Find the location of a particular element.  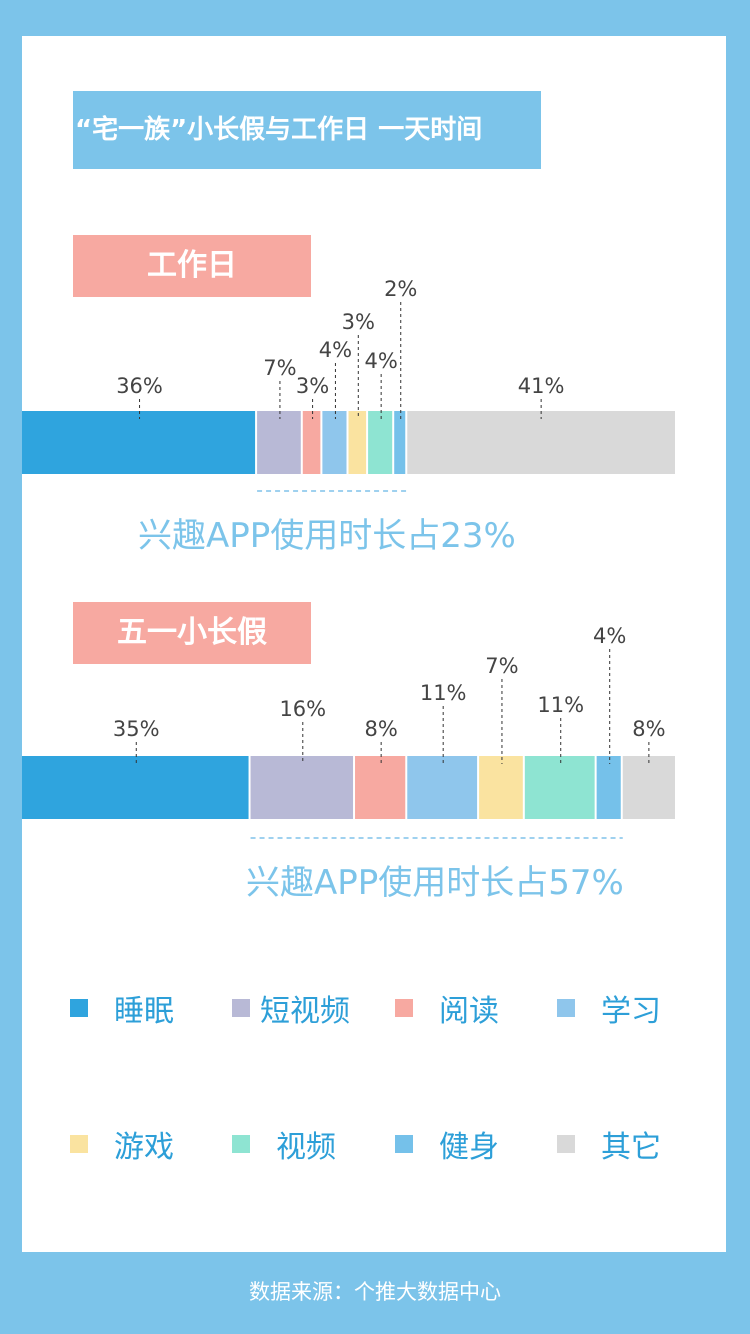

value-label-holiday-short-video: 16% is located at coordinates (302, 709).